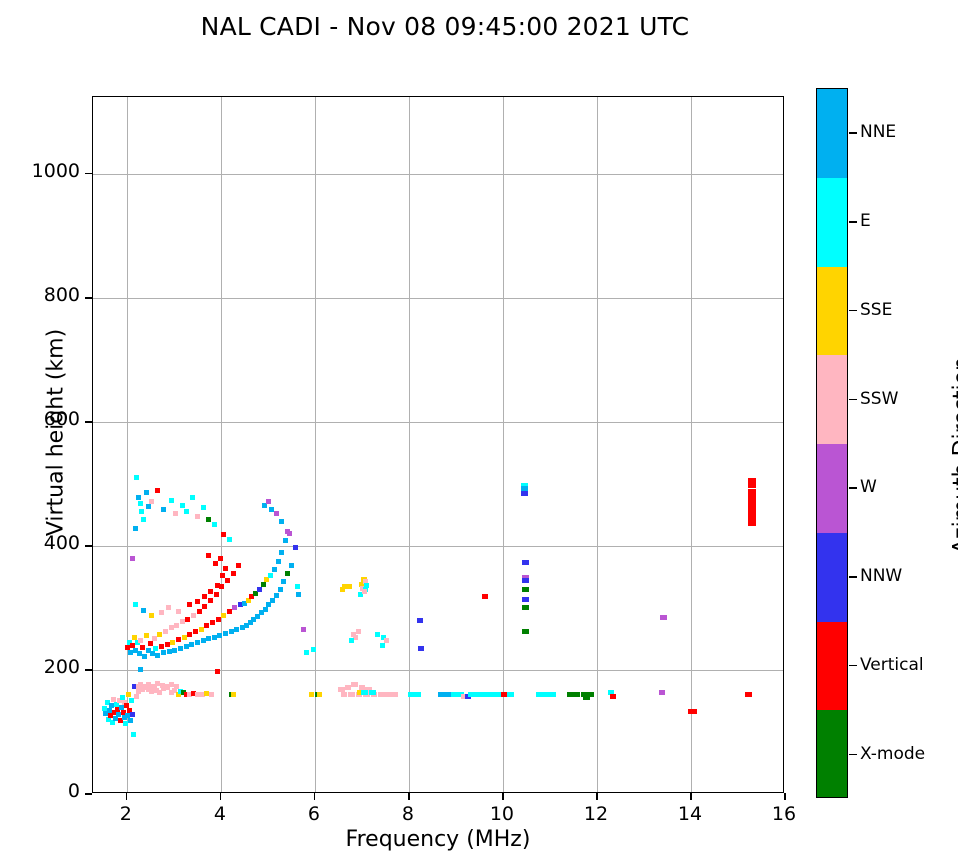 This screenshot has height=857, width=958. What do you see at coordinates (445, 26) in the screenshot?
I see `page-title: NAL CADI - Nov 08 09:45:00 2021 UTC` at bounding box center [445, 26].